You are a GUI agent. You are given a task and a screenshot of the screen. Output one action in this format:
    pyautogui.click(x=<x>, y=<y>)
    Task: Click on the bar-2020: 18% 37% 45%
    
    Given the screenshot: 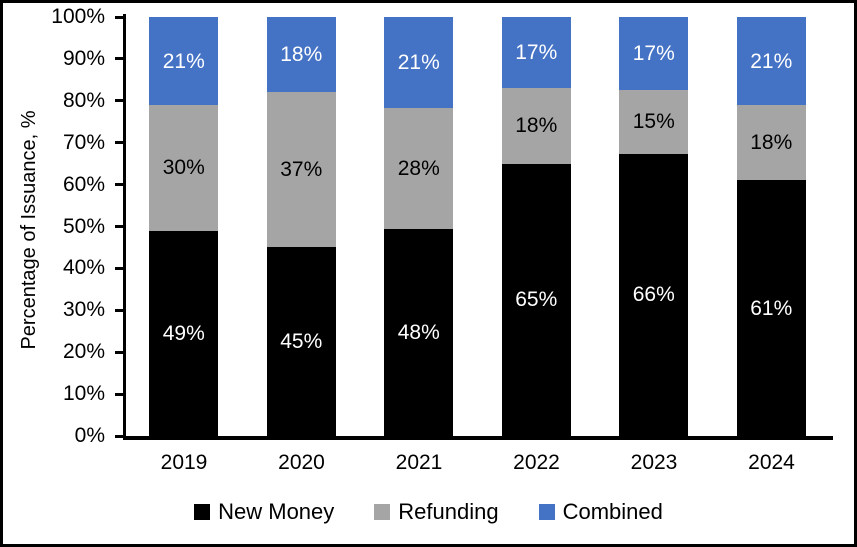 What is the action you would take?
    pyautogui.click(x=301, y=226)
    